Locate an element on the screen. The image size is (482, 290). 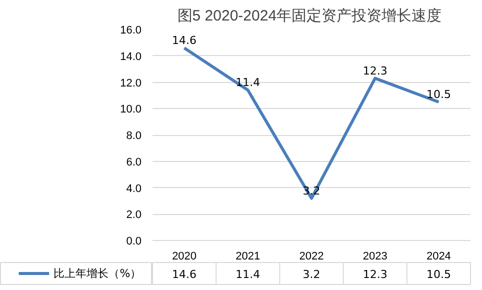
y-tick-label: 8.0 is located at coordinates (134, 136).